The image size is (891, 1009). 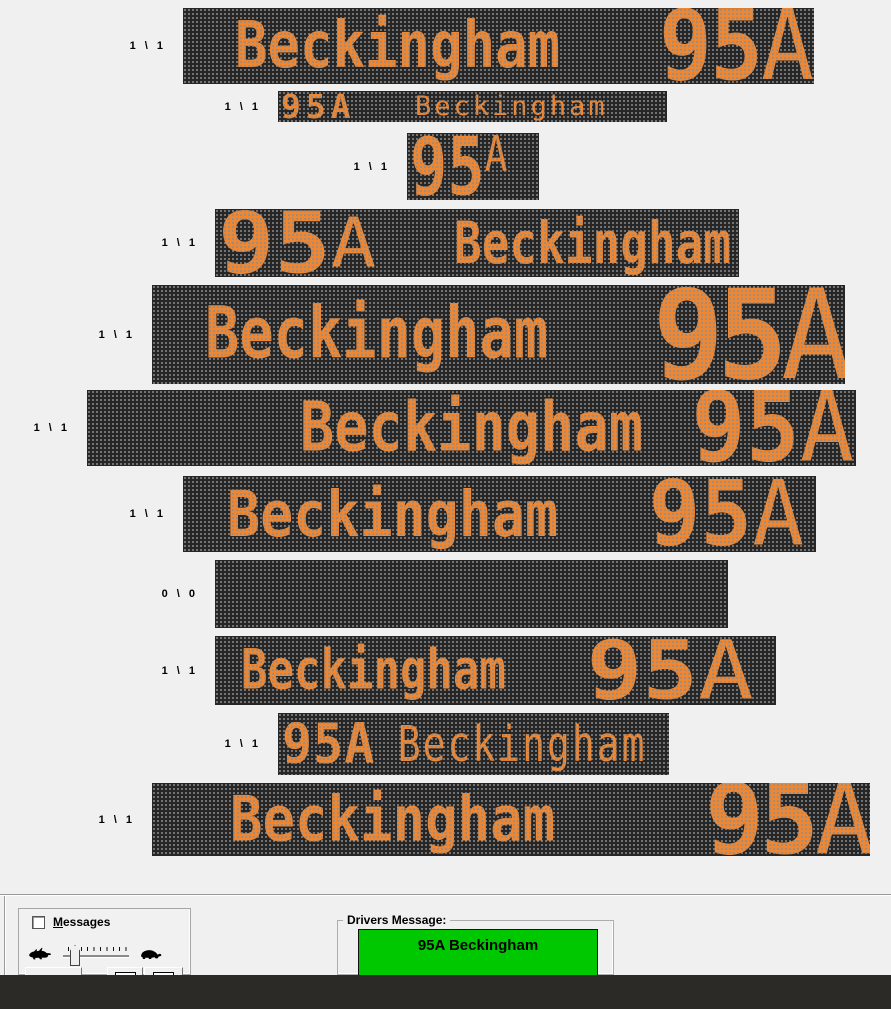 I want to click on sign-row-3: 1 \ 1 95 A, so click(x=446, y=166).